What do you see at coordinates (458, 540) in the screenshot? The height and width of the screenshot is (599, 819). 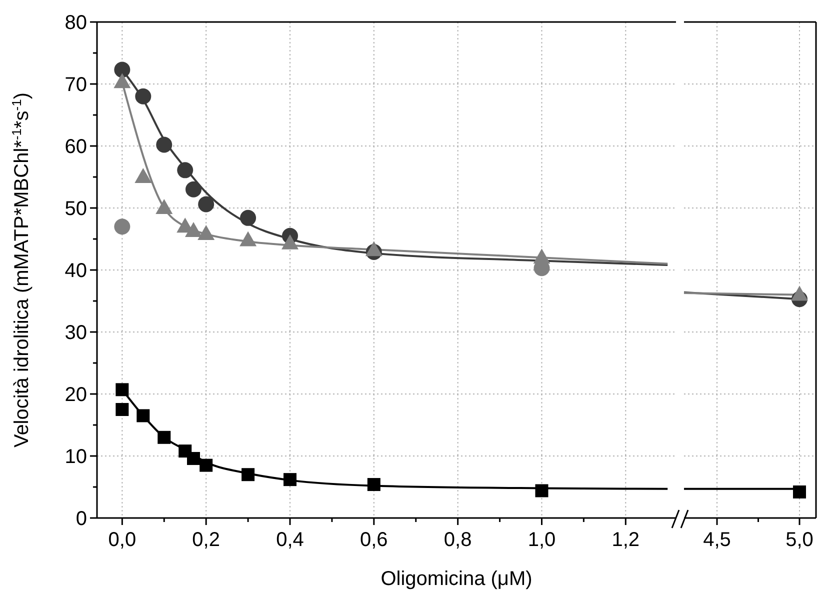 I see `x-tick-label: 0,8` at bounding box center [458, 540].